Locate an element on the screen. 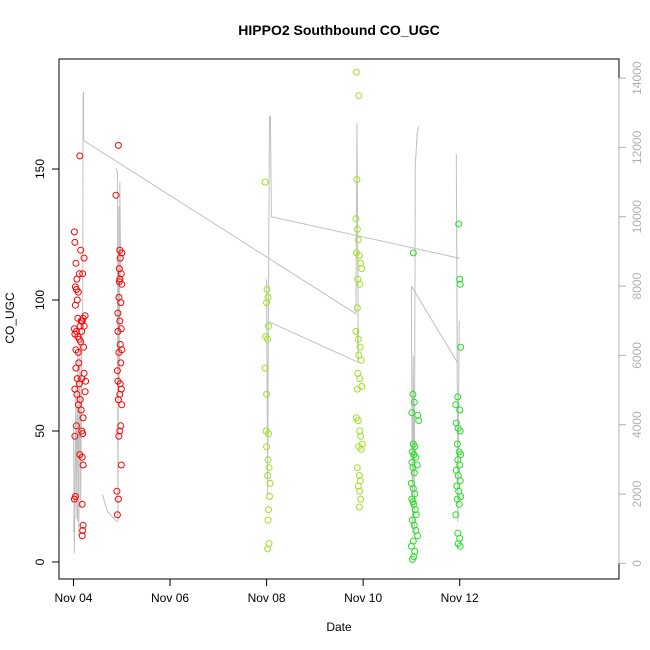  y2-axis: 0 2000 4000 6000 8000 10000 12000 14000 is located at coordinates (631, 314).